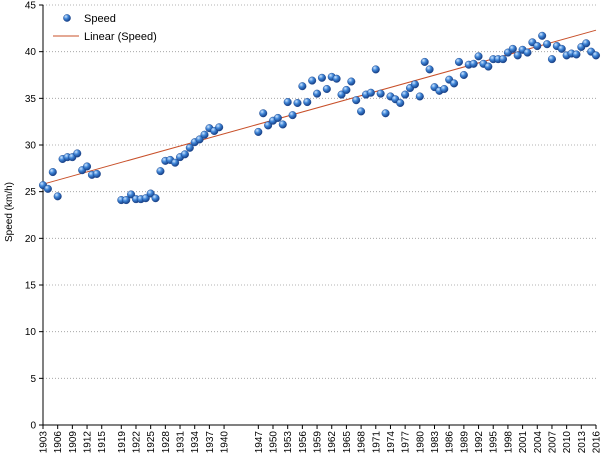 The height and width of the screenshot is (461, 604). Describe the element at coordinates (31, 286) in the screenshot. I see `y-tick-label: 15` at that location.